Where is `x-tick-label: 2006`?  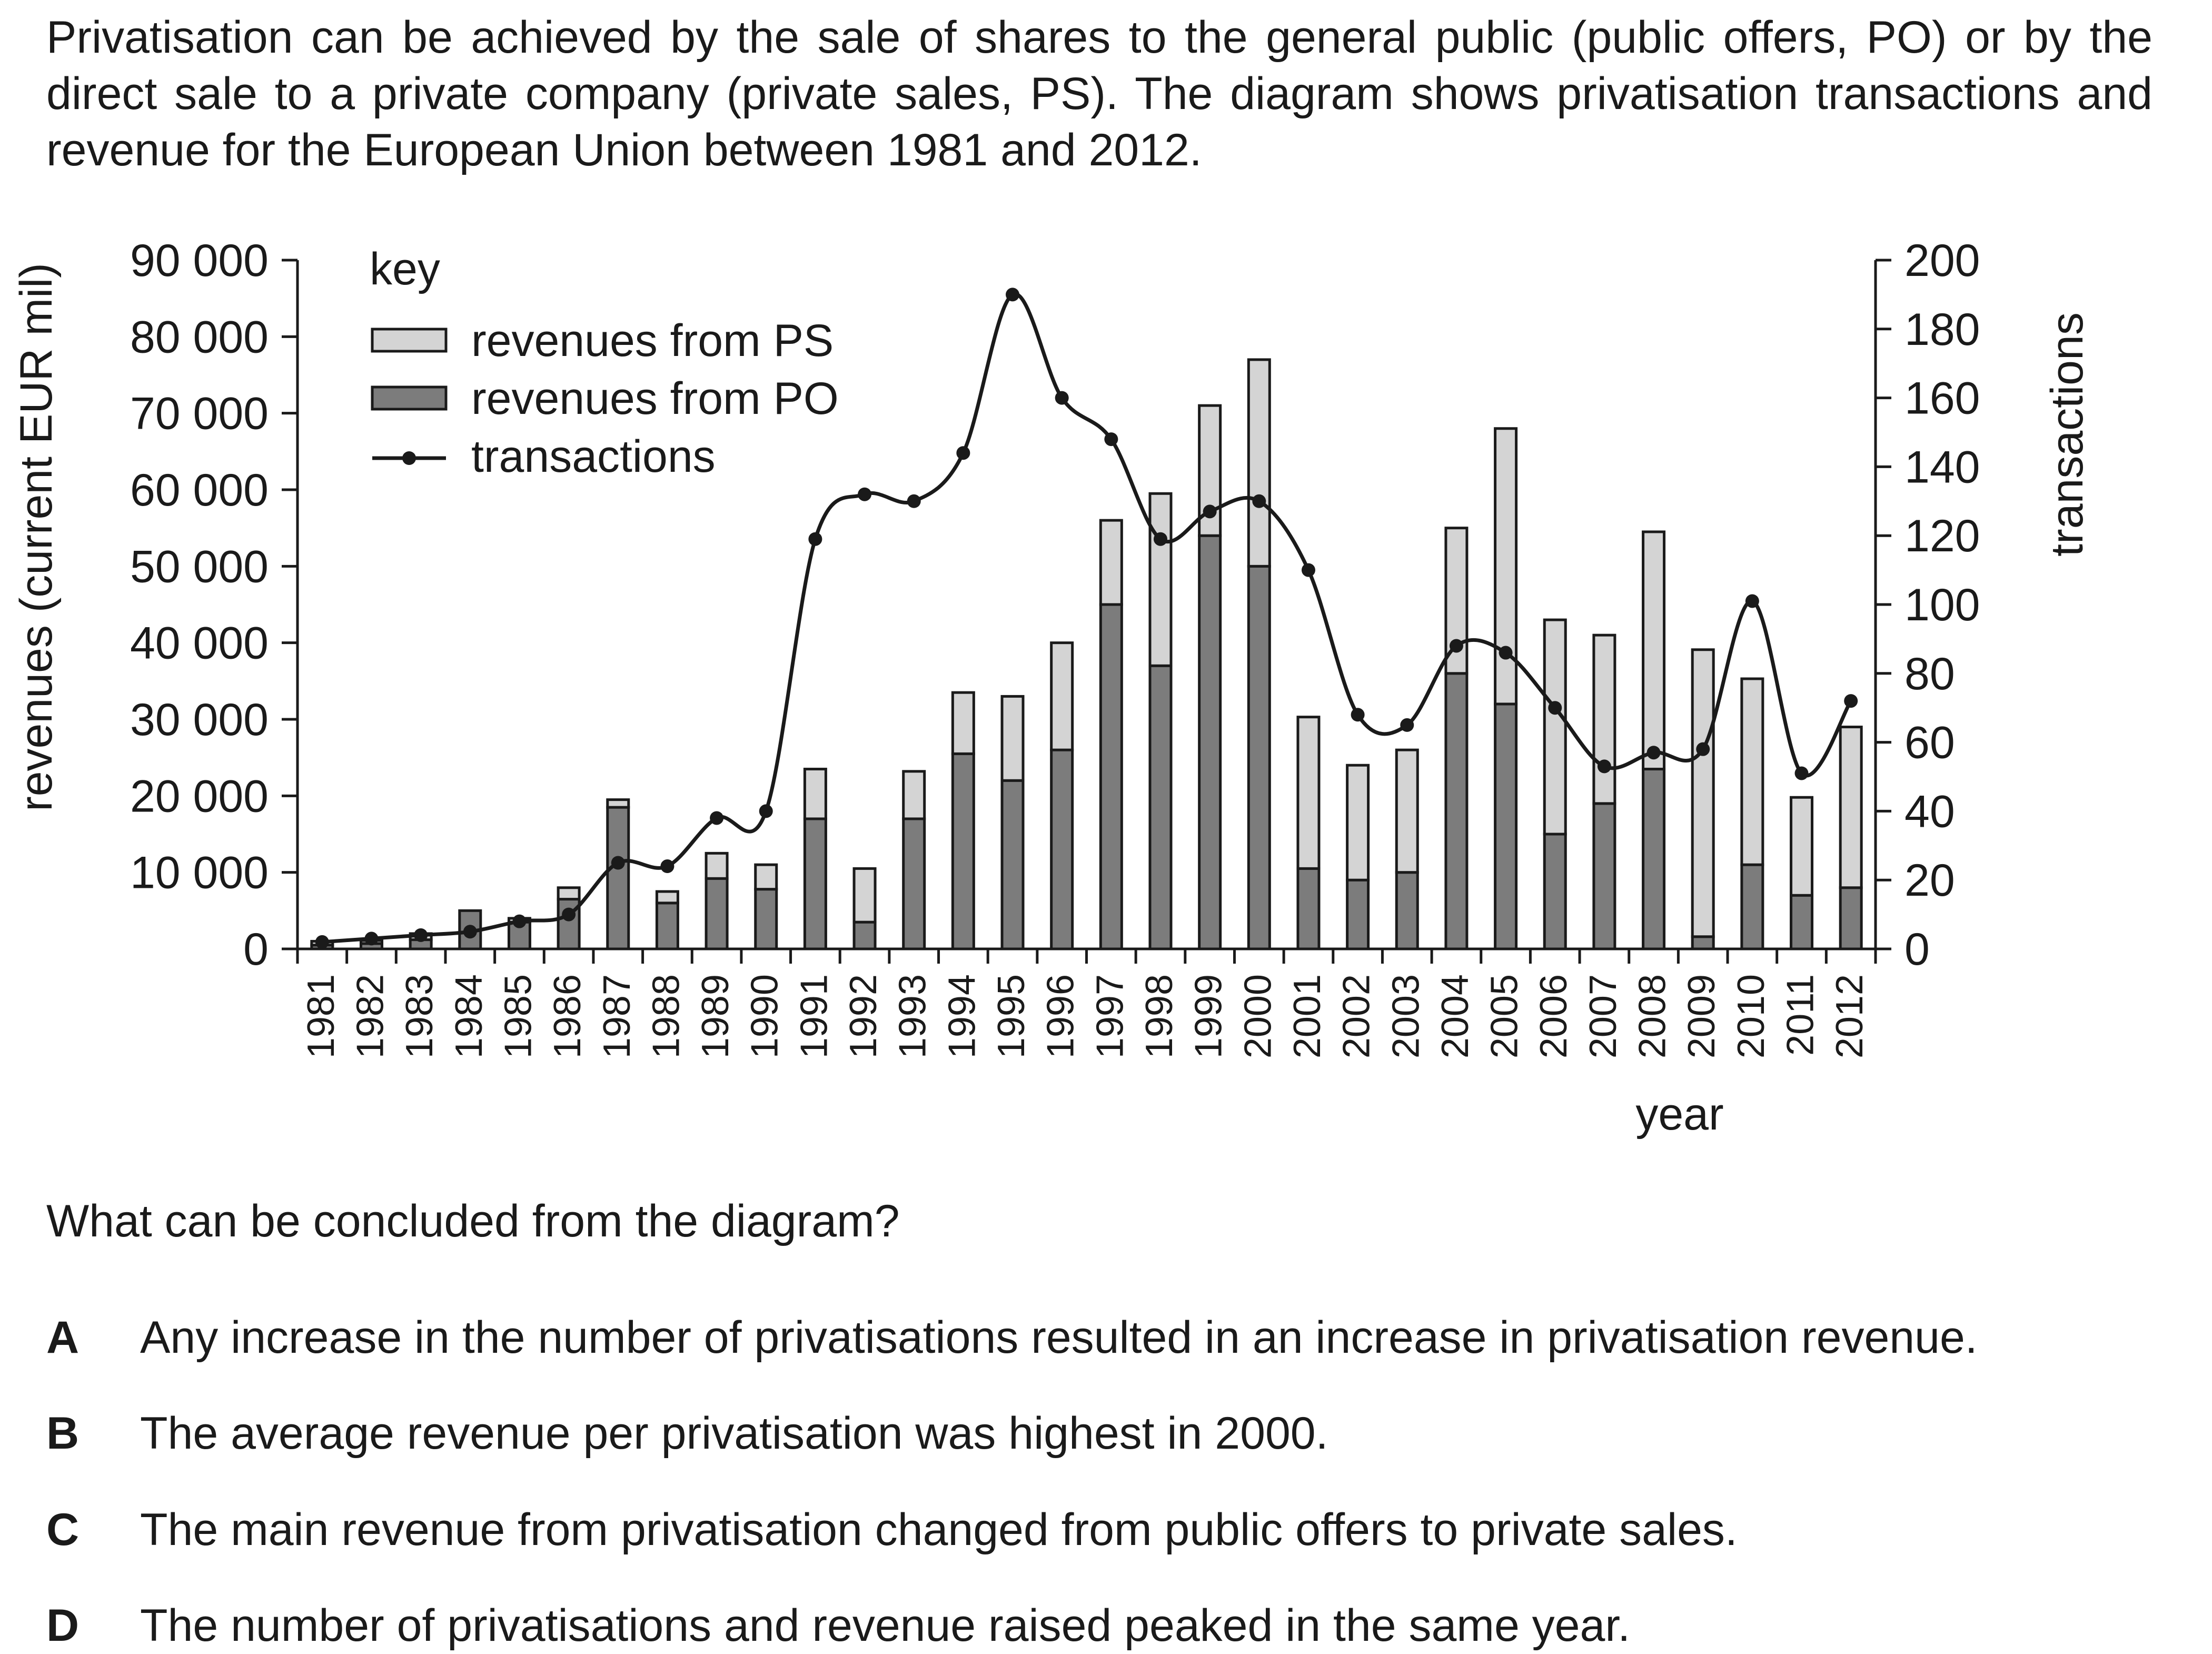
x-tick-label: 2006 is located at coordinates (1554, 1016).